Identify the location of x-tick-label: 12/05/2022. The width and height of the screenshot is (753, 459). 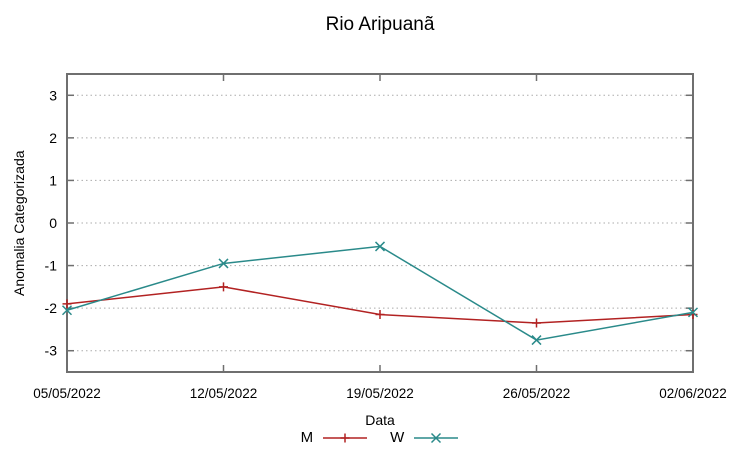
(224, 393).